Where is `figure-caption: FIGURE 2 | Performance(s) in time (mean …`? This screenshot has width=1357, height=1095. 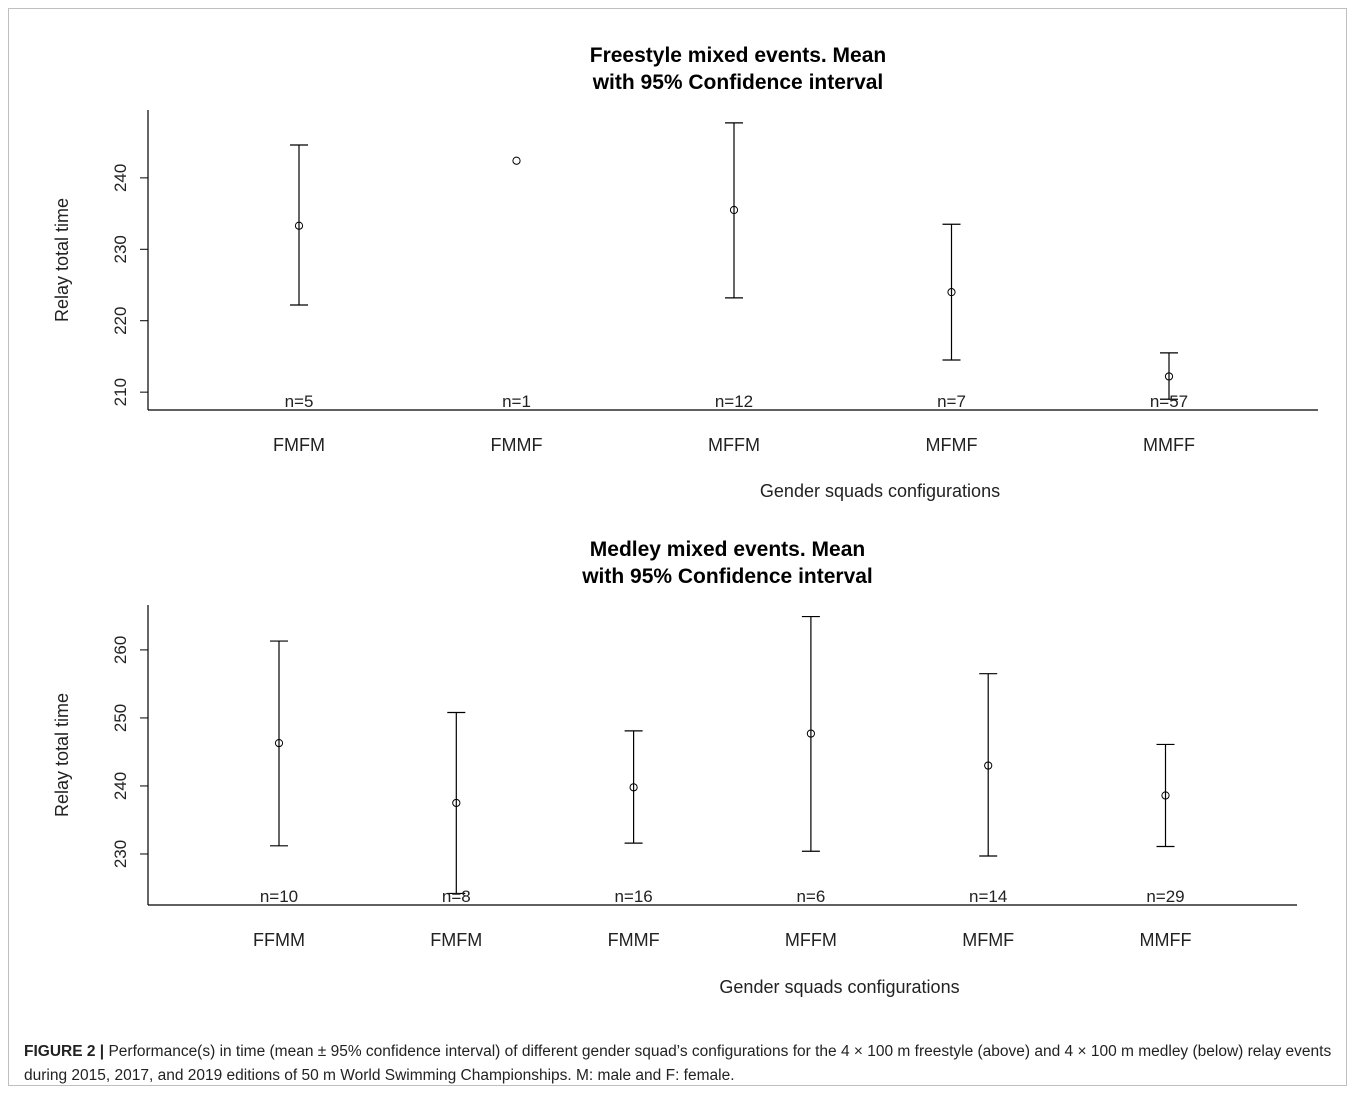
figure-caption: FIGURE 2 | Performance(s) in time (mean … is located at coordinates (679, 1064).